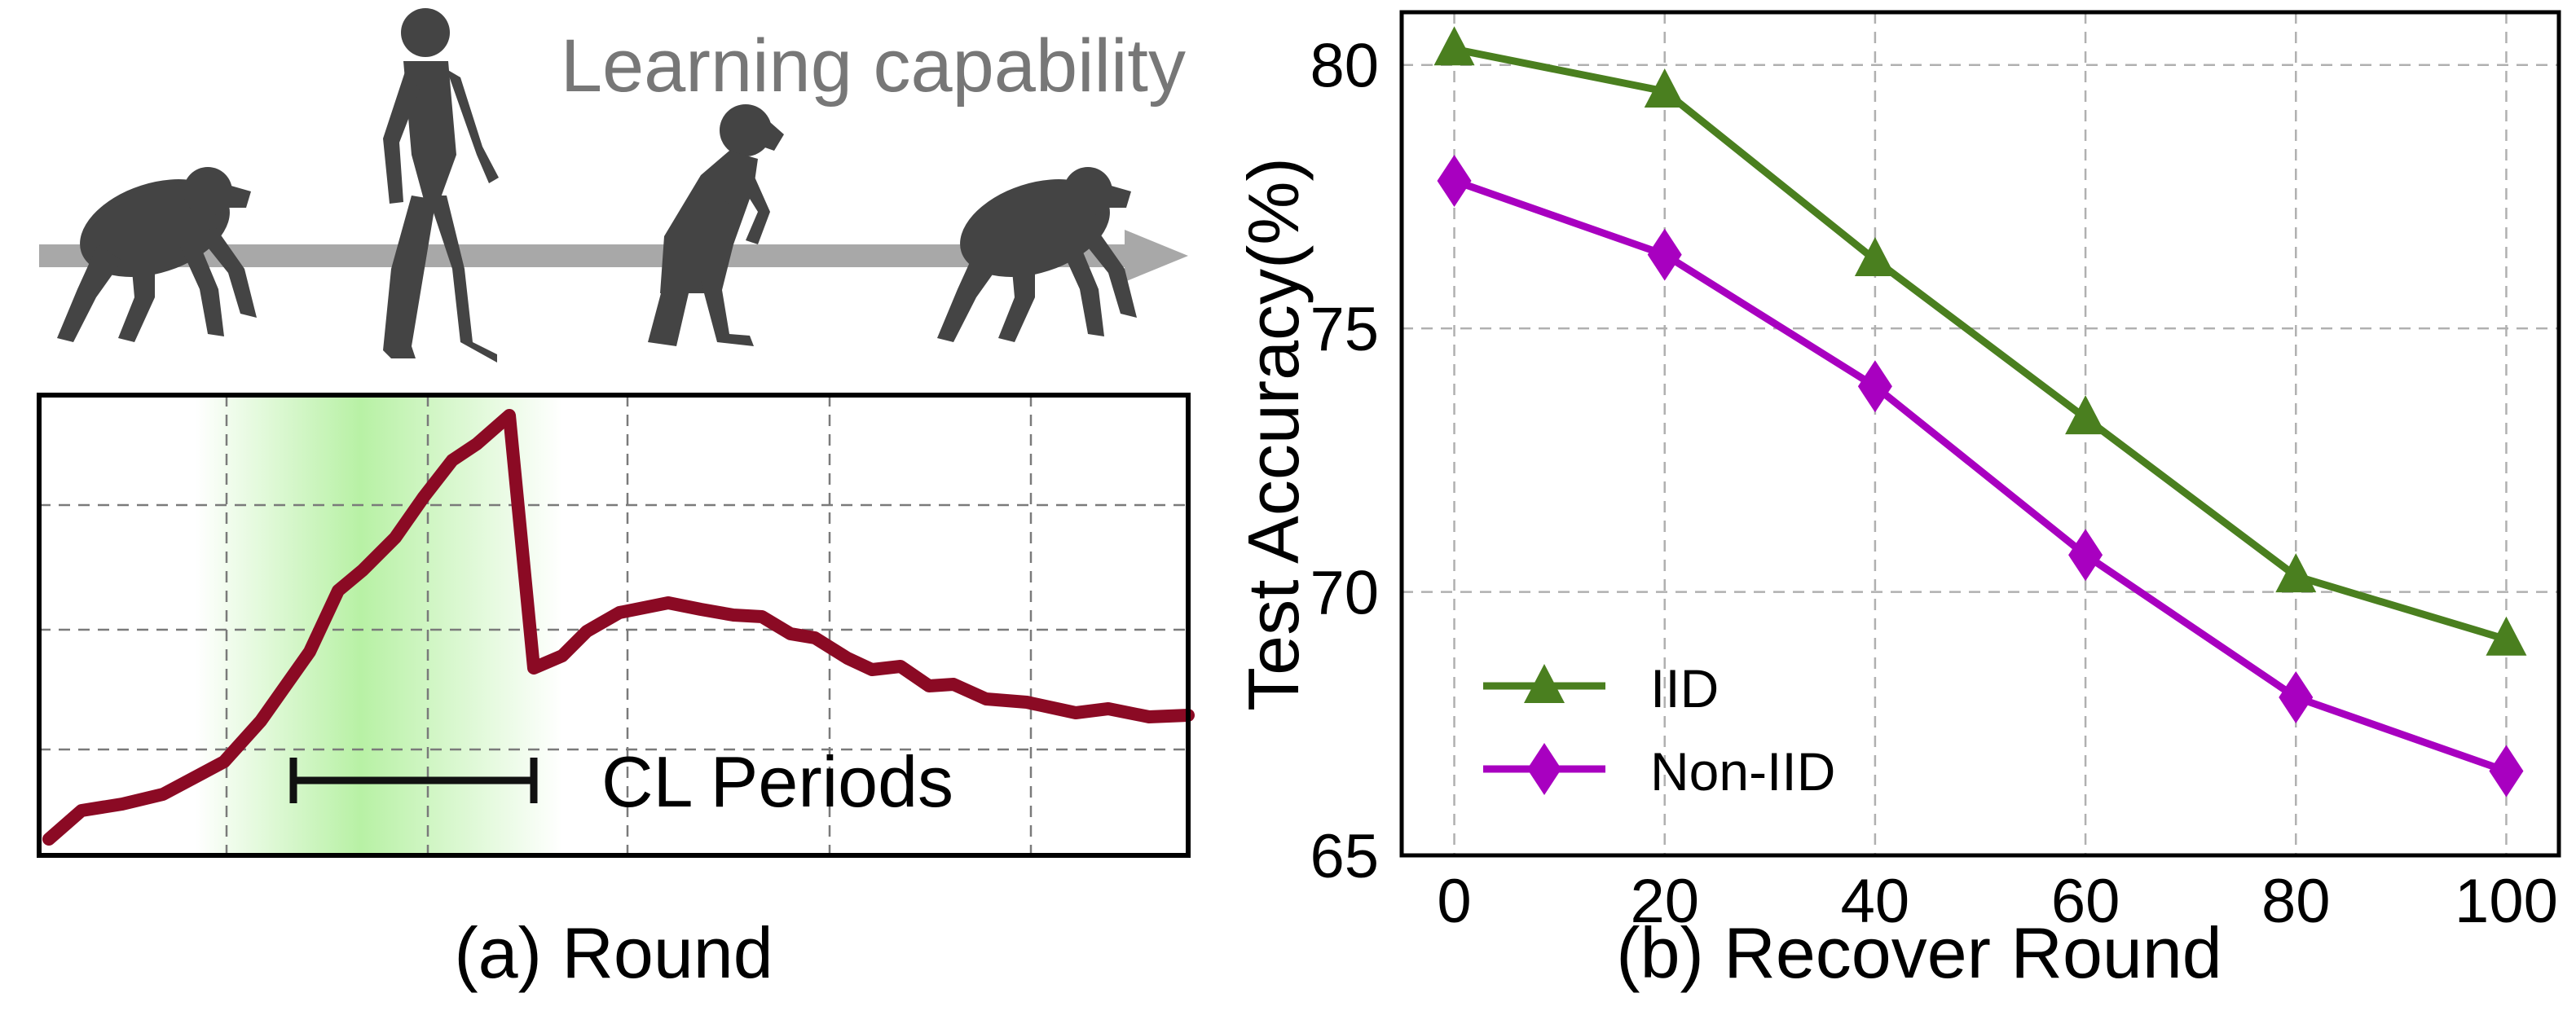 The width and height of the screenshot is (2576, 1024). What do you see at coordinates (1037, 251) in the screenshot?
I see `ape-silhouette-right-icon` at bounding box center [1037, 251].